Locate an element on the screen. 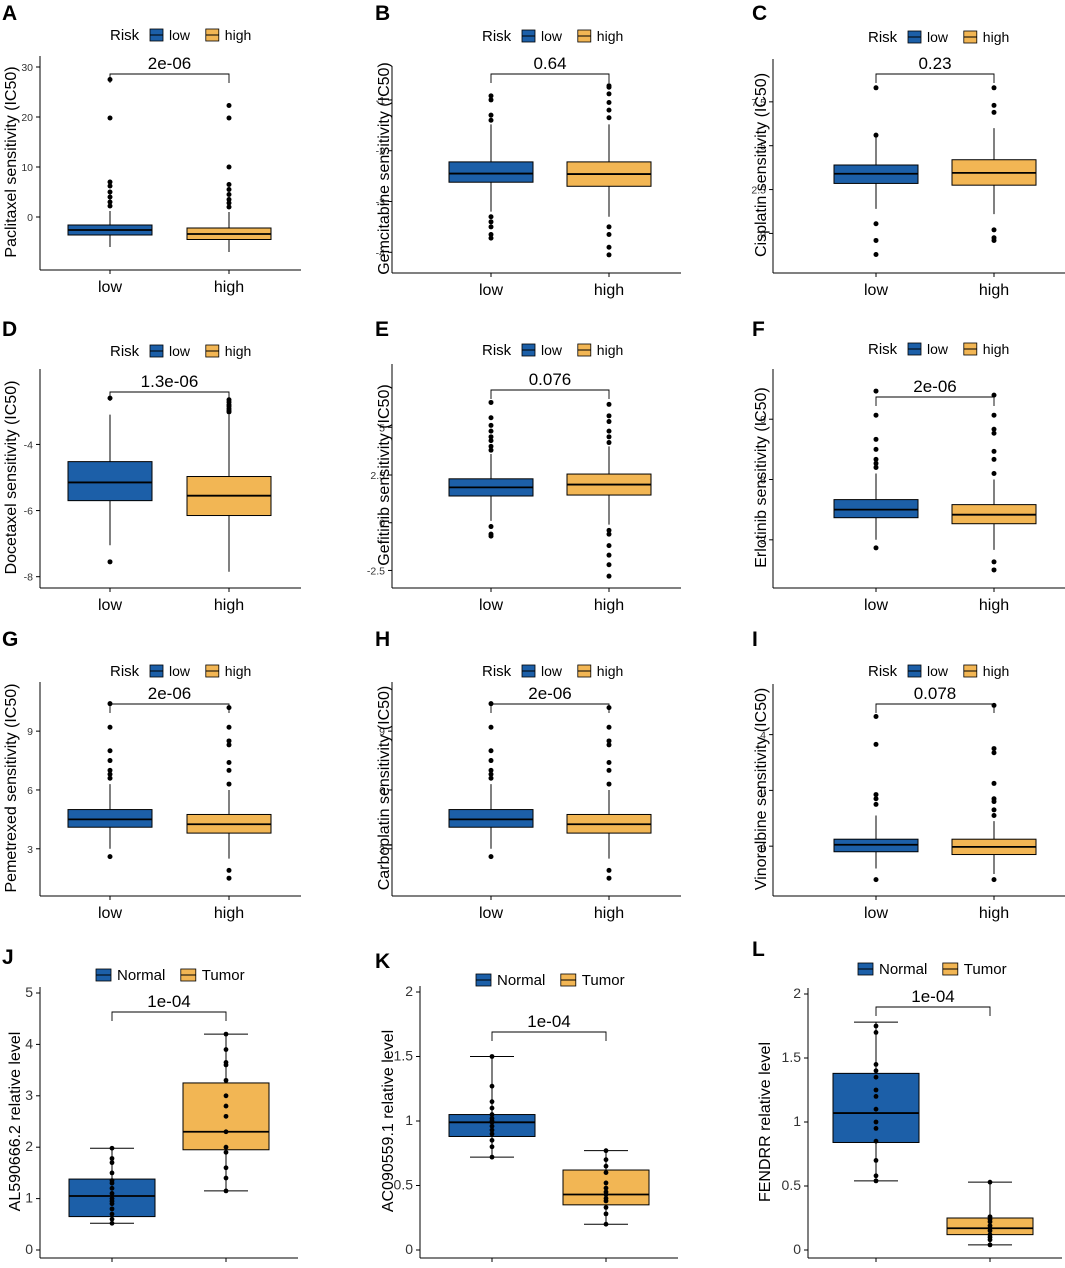  panel-letter: E is located at coordinates (382, 329).